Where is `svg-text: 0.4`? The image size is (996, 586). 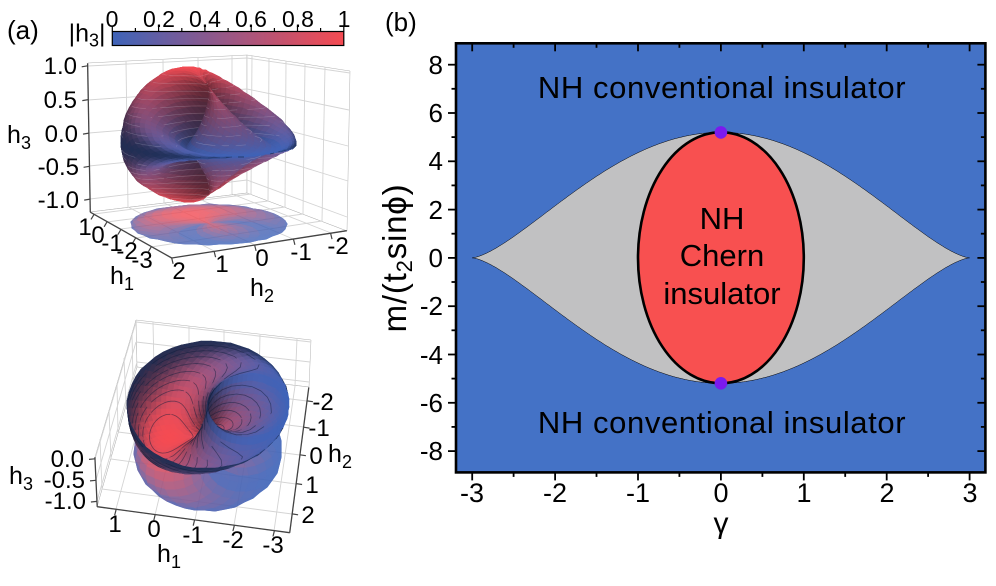 svg-text: 0.4 is located at coordinates (205, 19).